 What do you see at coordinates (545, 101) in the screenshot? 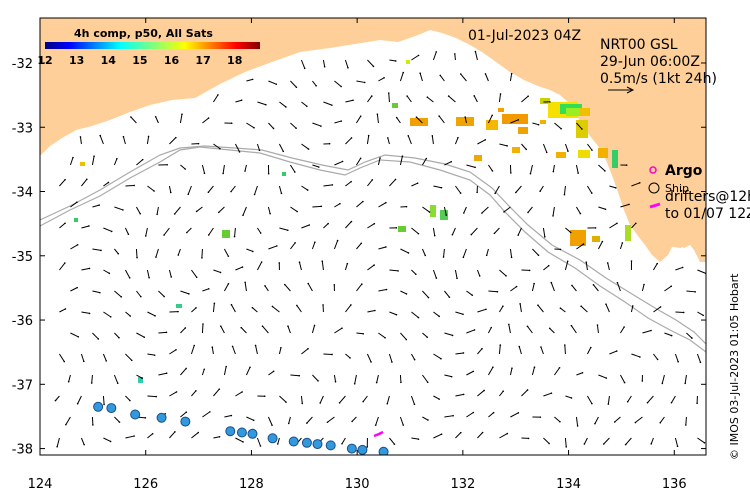
I see `sst-patch` at bounding box center [545, 101].